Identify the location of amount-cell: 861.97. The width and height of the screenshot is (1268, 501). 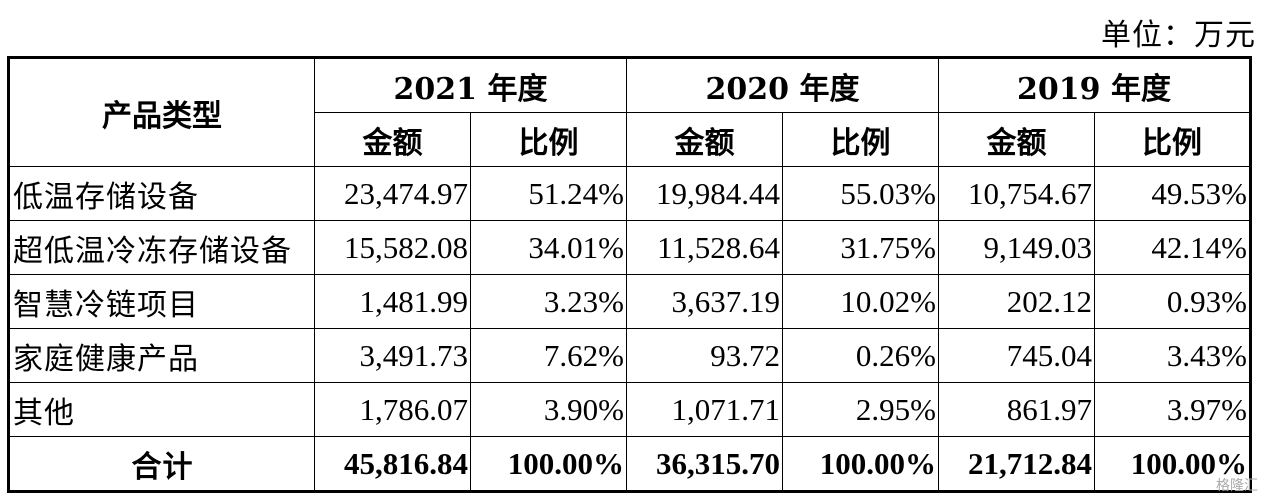
(1016, 409).